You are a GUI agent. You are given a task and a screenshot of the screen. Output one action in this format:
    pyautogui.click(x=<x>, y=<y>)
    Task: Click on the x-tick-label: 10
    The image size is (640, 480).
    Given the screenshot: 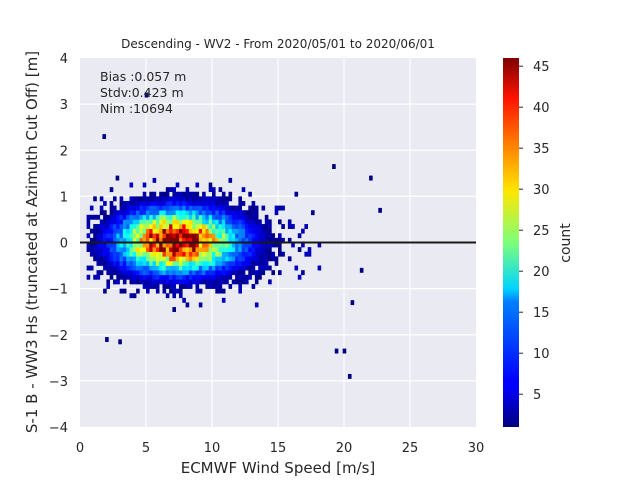 What is the action you would take?
    pyautogui.click(x=212, y=448)
    